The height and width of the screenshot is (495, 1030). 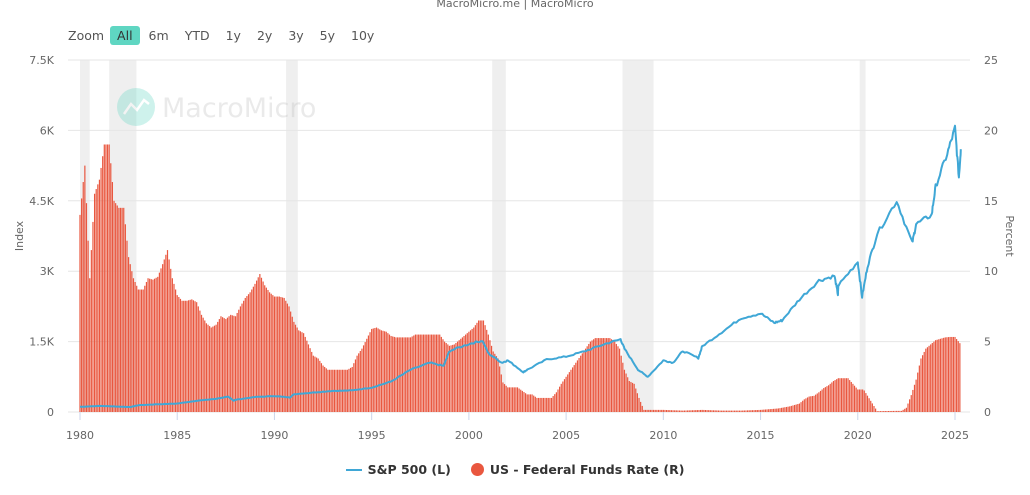 I want to click on x-tick-label: 1985, so click(x=177, y=435).